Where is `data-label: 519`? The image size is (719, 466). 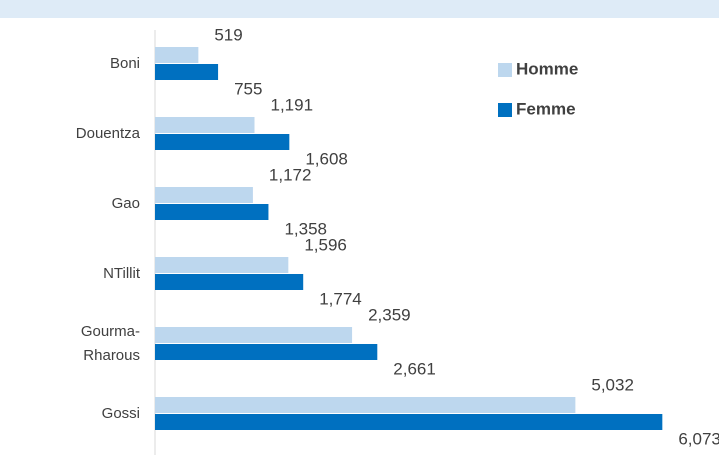
data-label: 519 is located at coordinates (228, 34).